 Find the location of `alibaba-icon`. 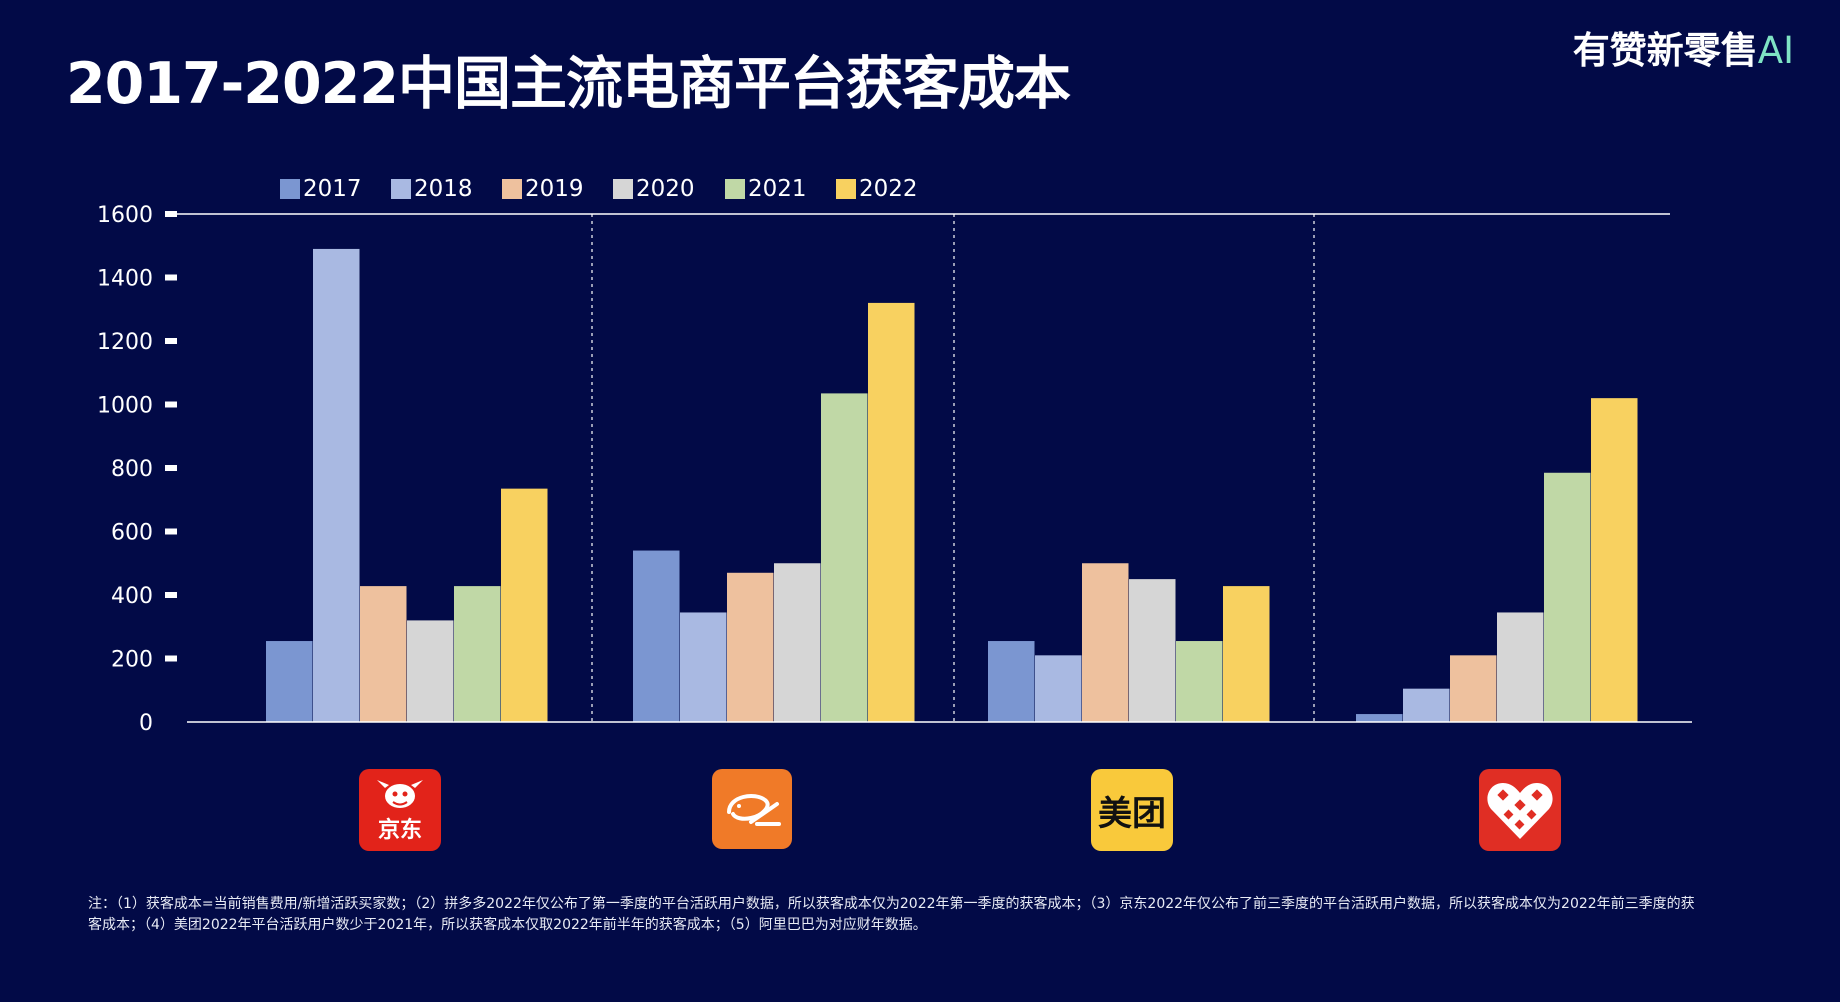

alibaba-icon is located at coordinates (754, 810).